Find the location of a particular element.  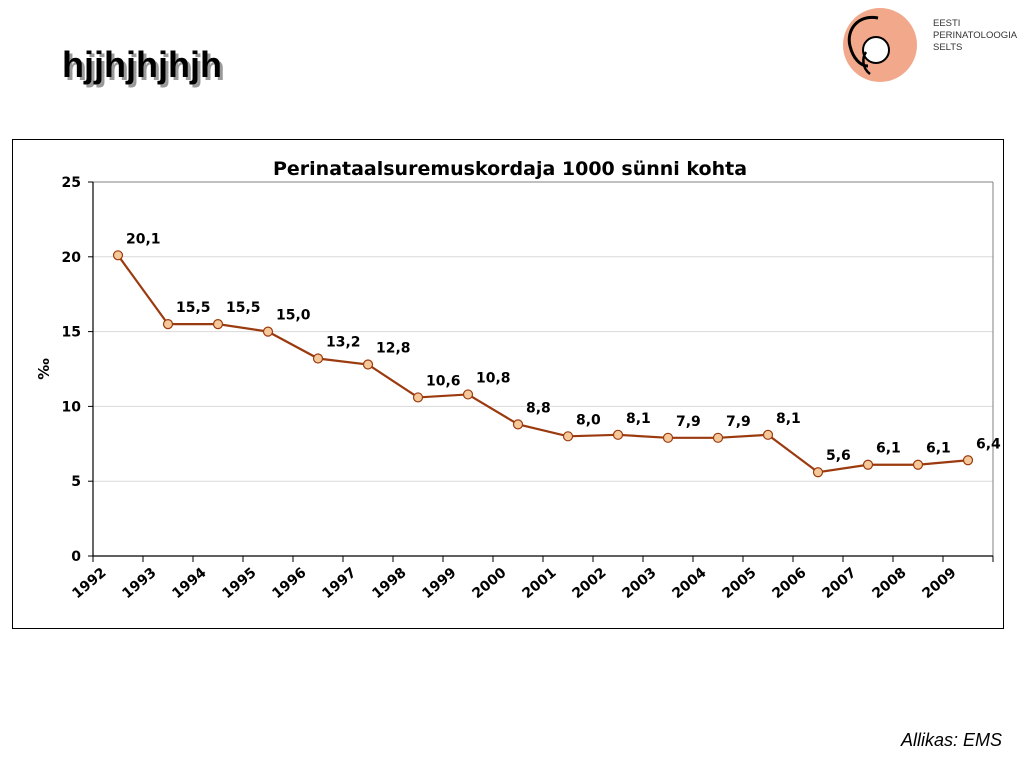

logo-mark-icon is located at coordinates (880, 45).